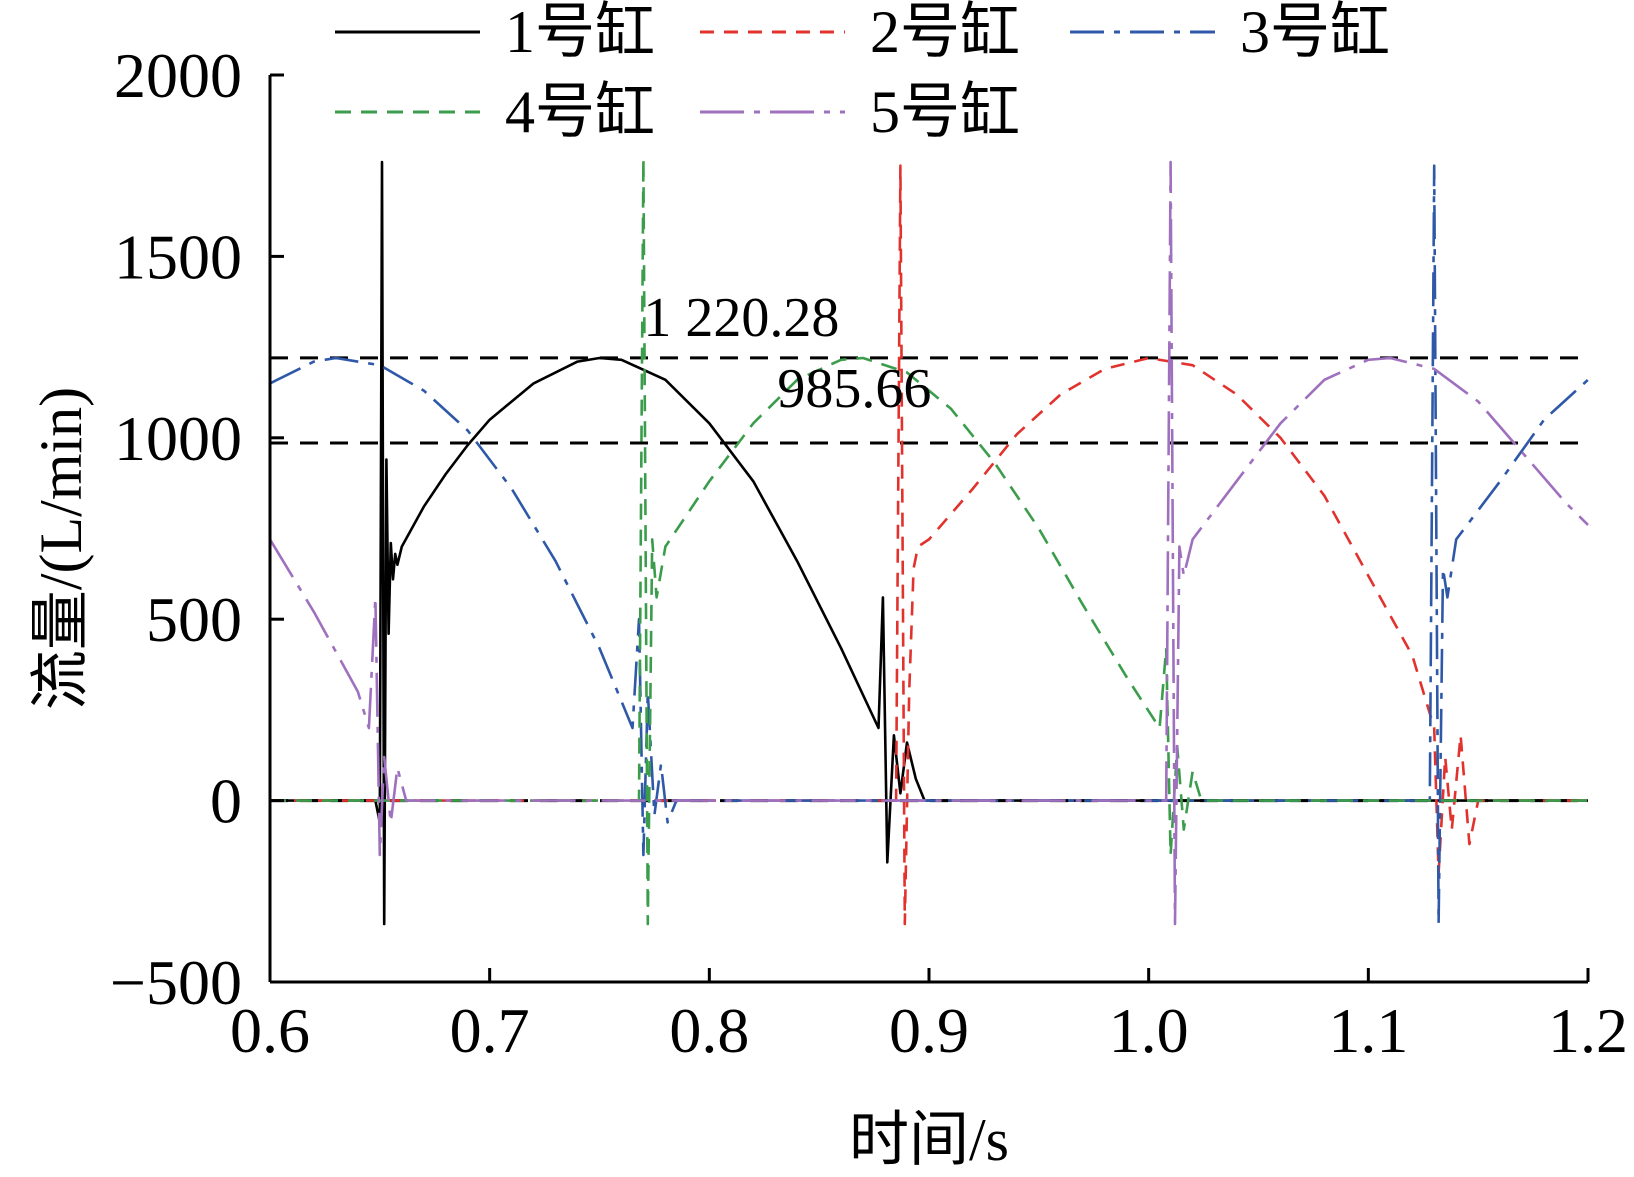  What do you see at coordinates (709, 1030) in the screenshot?
I see `x-tick-label: 0.8` at bounding box center [709, 1030].